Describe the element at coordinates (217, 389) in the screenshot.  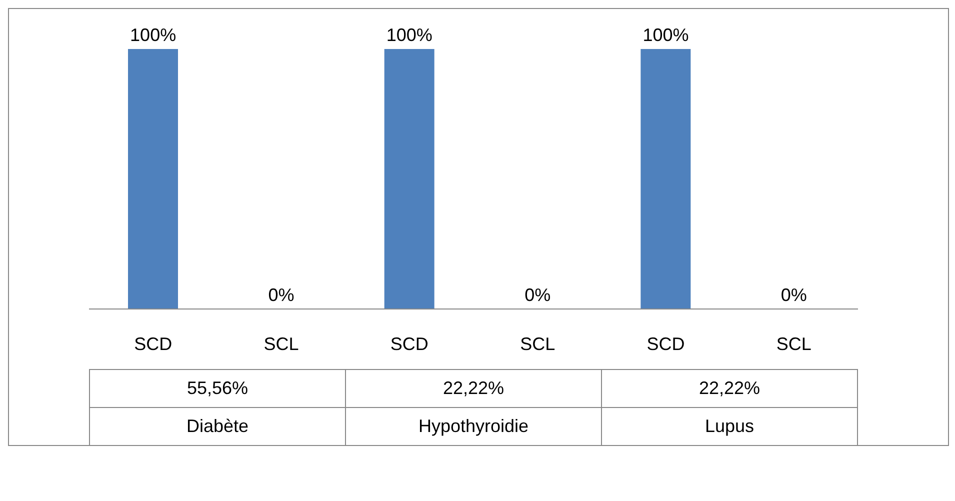
I see `text: 55,56%` at that location.